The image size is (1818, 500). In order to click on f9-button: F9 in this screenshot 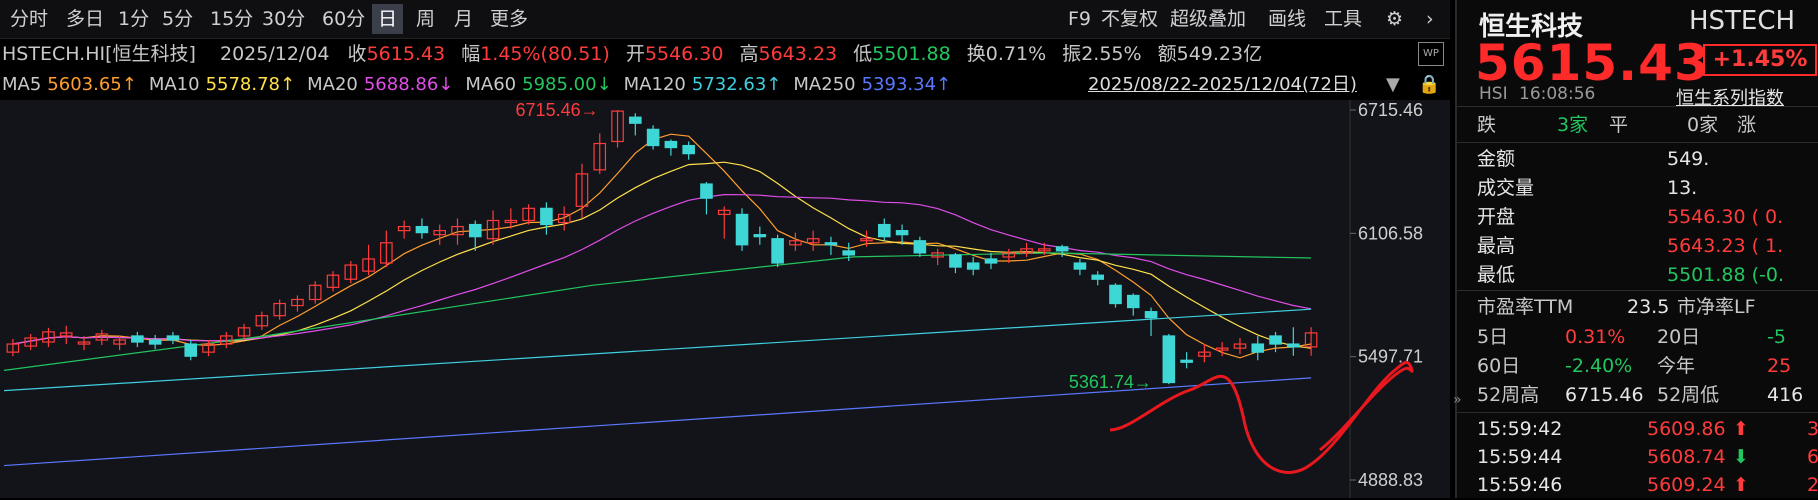, I will do `click(1080, 19)`.